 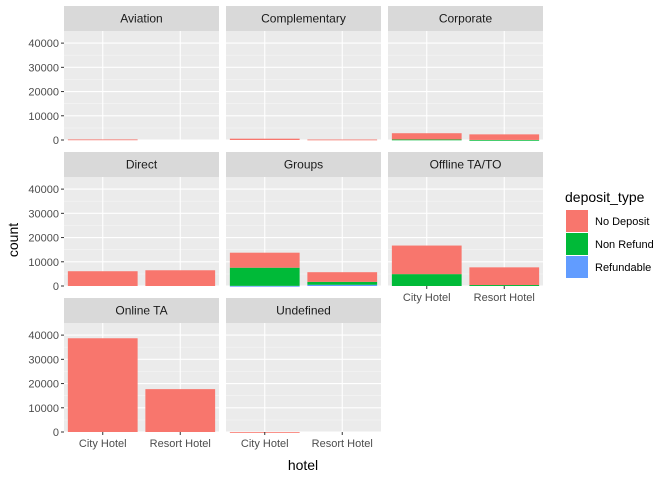 I want to click on legend-title: deposit_type, so click(x=605, y=197).